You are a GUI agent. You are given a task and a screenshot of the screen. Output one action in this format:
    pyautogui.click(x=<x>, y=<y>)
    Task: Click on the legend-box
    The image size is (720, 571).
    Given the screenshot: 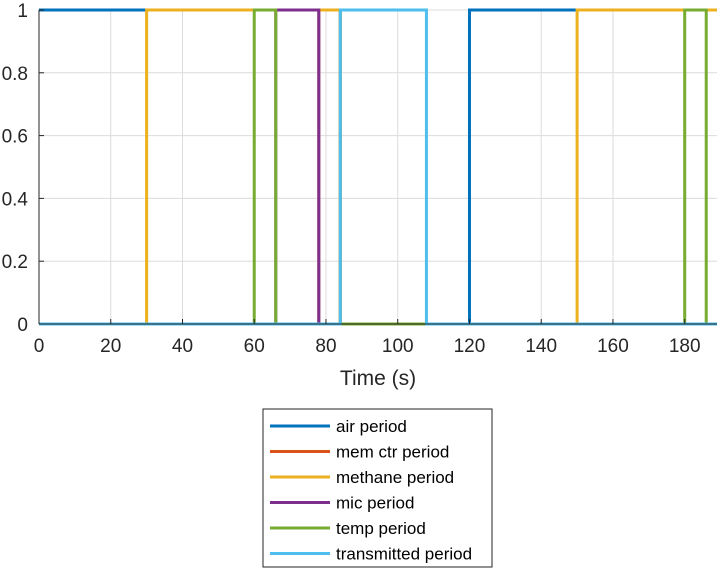 What is the action you would take?
    pyautogui.click(x=377, y=488)
    